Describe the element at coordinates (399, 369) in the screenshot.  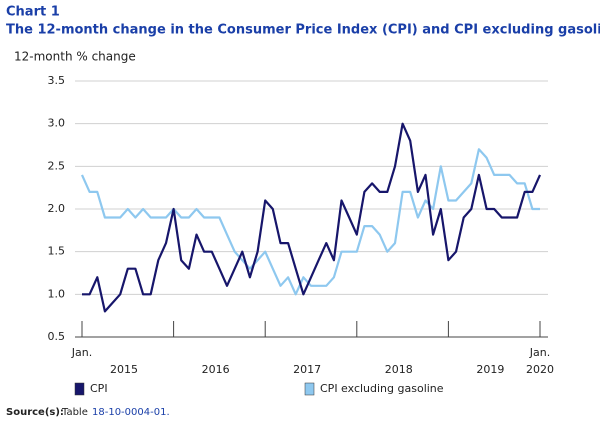
I see `year-label: 2018` at that location.